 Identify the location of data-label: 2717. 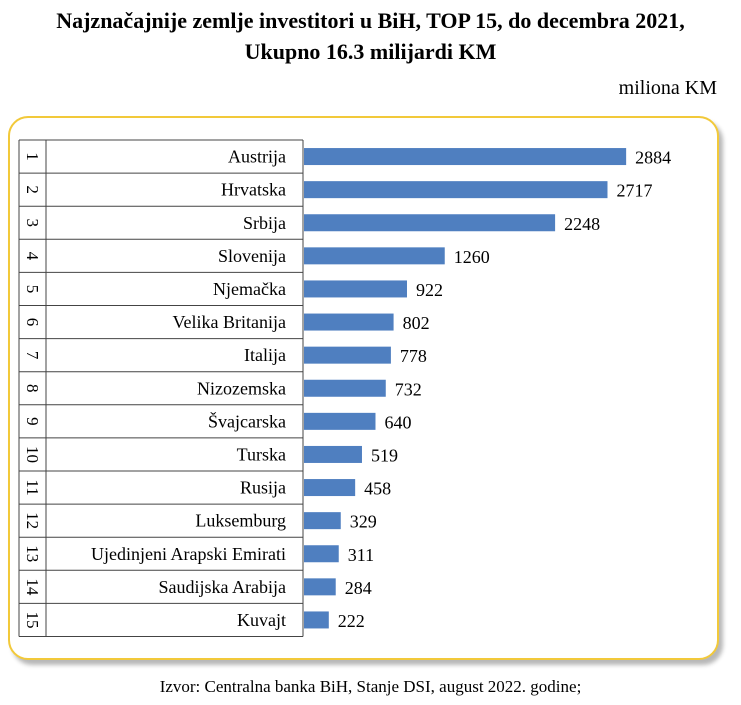
(634, 191).